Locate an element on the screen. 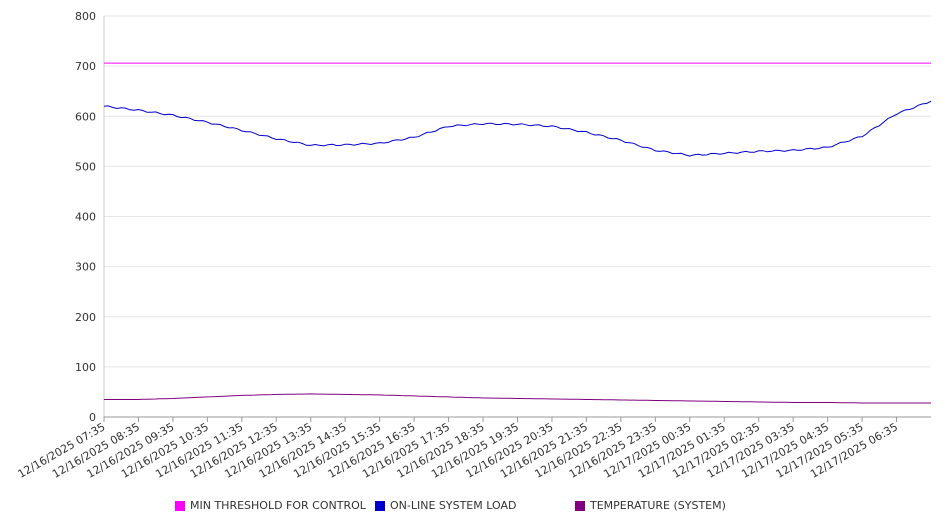 The width and height of the screenshot is (946, 526). y-tick-label: 400 is located at coordinates (85, 217).